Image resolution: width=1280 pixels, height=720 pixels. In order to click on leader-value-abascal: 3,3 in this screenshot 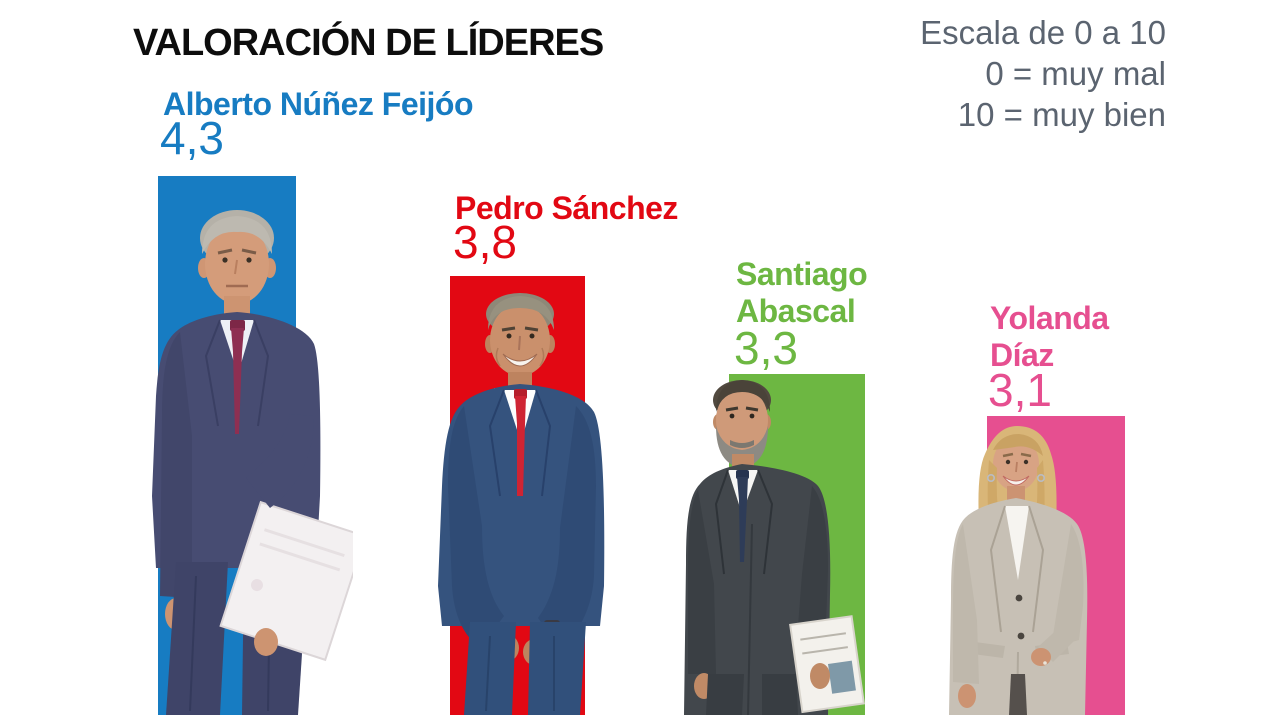, I will do `click(766, 348)`.